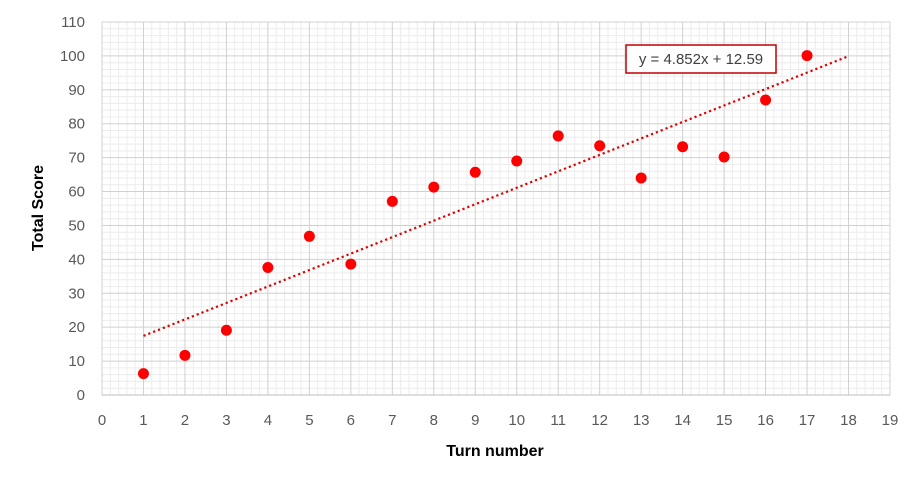 The height and width of the screenshot is (486, 921). What do you see at coordinates (226, 420) in the screenshot?
I see `x-tick-label: 3` at bounding box center [226, 420].